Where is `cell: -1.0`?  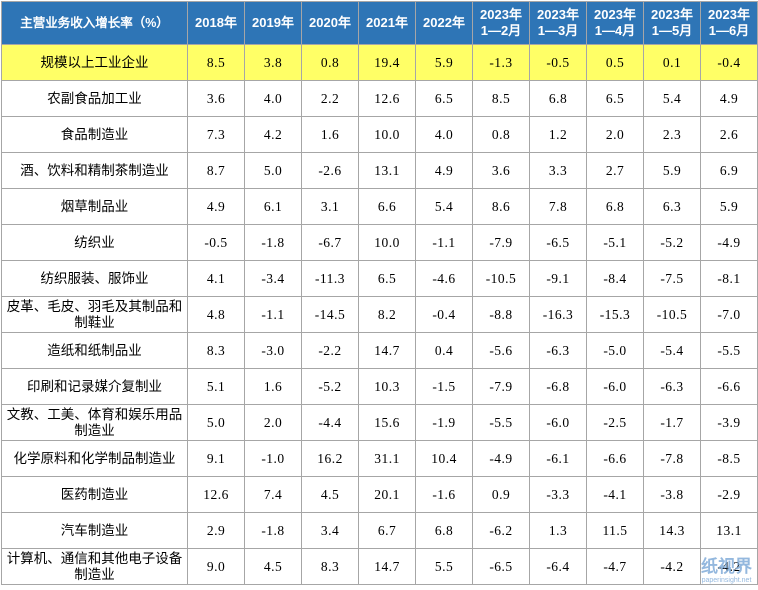 cell: -1.0 is located at coordinates (273, 458).